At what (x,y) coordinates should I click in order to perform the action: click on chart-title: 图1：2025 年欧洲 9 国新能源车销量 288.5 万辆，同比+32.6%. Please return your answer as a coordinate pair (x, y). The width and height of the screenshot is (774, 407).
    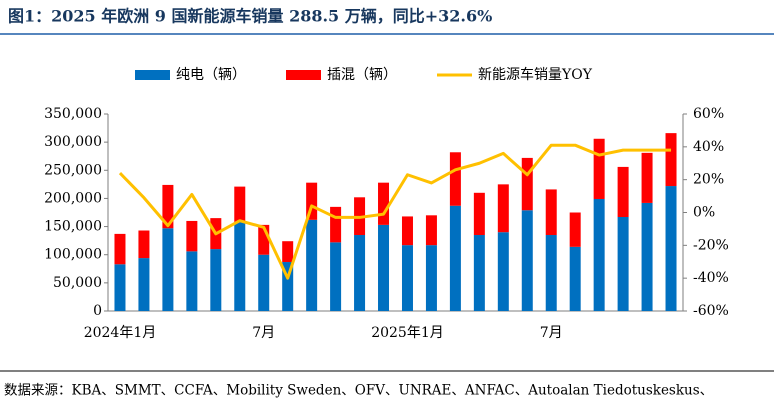
    Looking at the image, I should click on (250, 16).